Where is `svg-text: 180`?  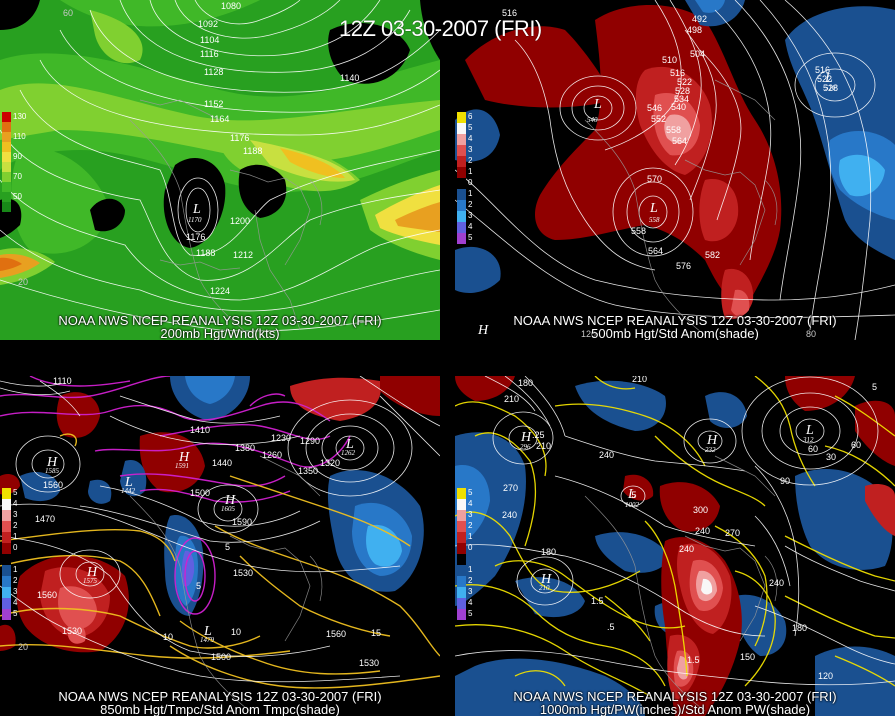
svg-text: 180 is located at coordinates (548, 552).